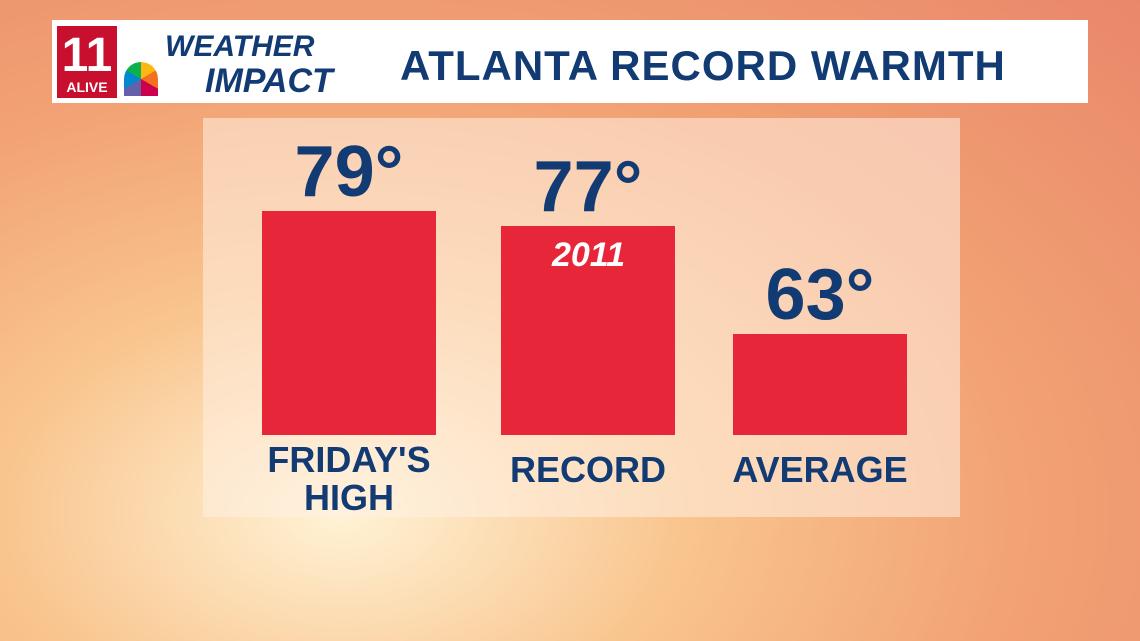  Describe the element at coordinates (269, 81) in the screenshot. I see `brand-bottom: IMPACT` at that location.